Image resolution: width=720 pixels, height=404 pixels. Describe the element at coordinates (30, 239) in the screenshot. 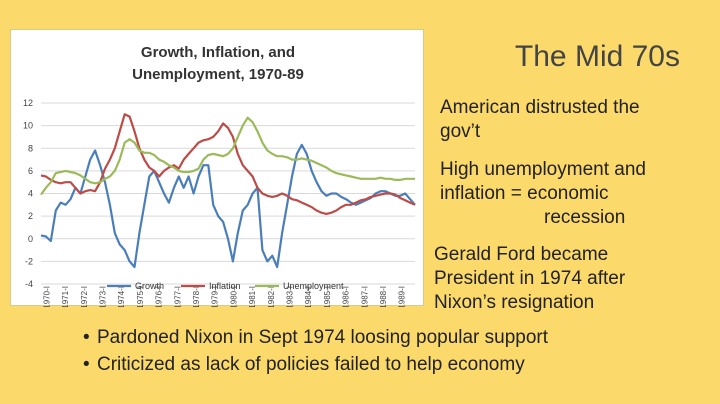

I see `y-tick-label: 0` at that location.